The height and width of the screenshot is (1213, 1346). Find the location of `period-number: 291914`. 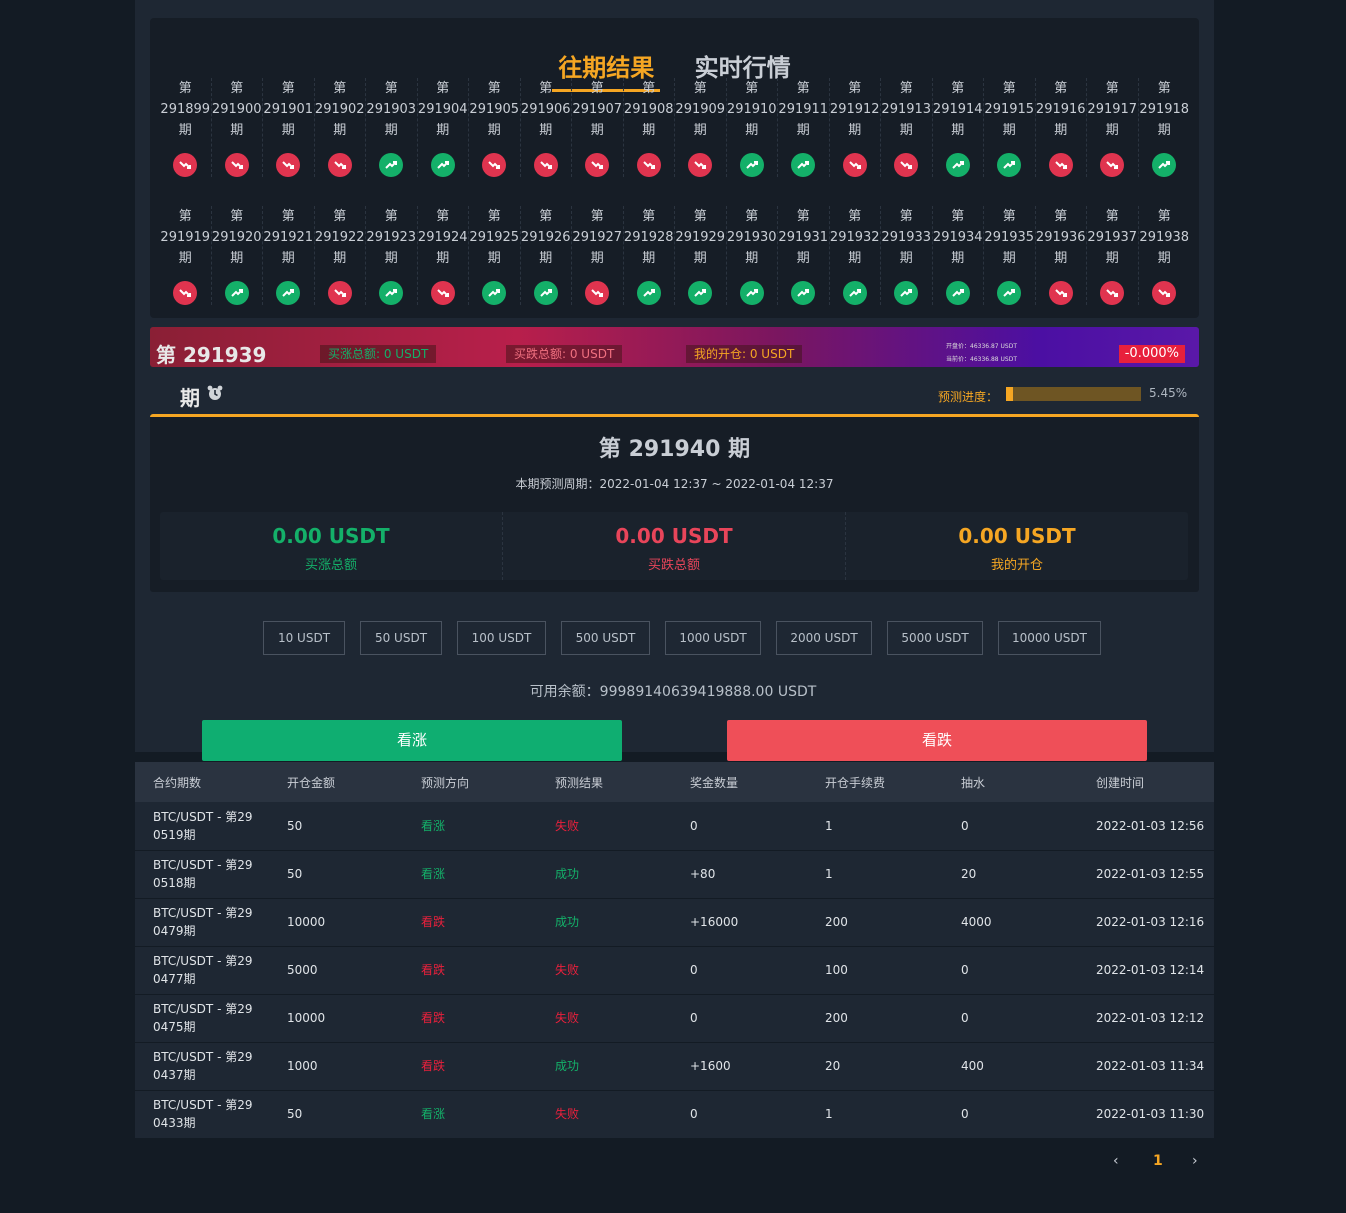

period-number: 291914 is located at coordinates (957, 109).